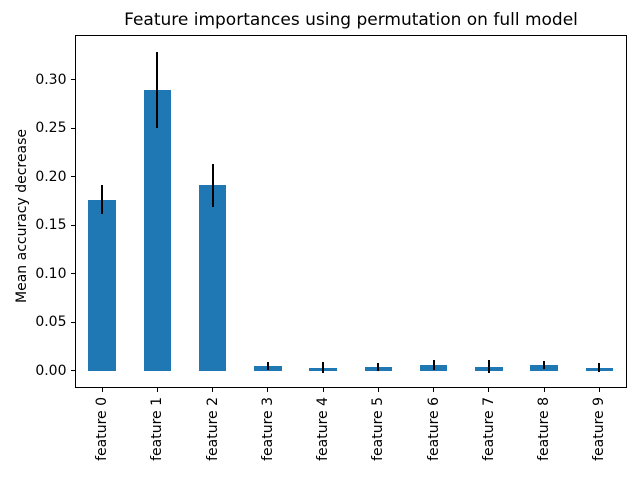 This screenshot has width=640, height=480. I want to click on x-tick-label-text: feature 3, so click(267, 429).